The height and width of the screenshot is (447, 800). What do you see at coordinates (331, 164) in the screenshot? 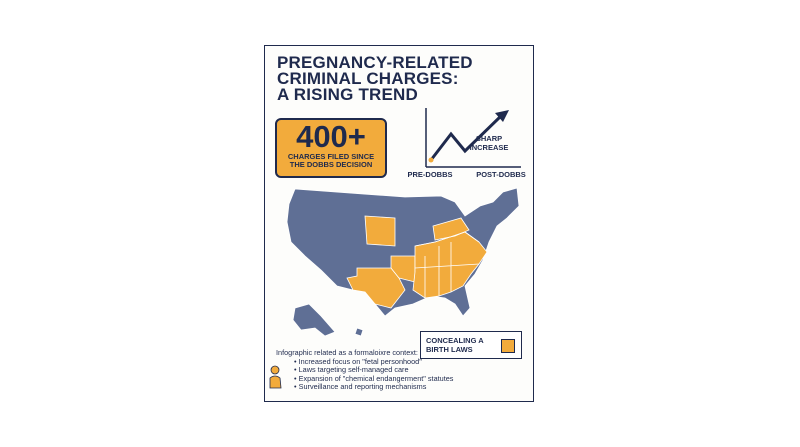
I see `stat-caption: THE DOBBS DECISION` at bounding box center [331, 164].